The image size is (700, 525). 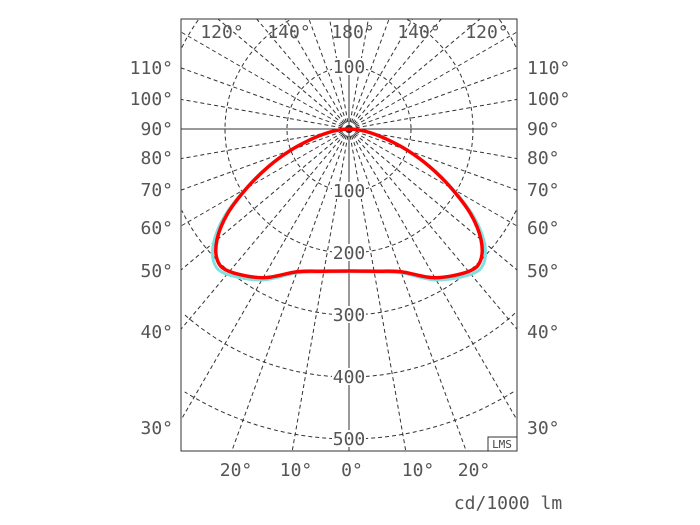 I want to click on right-angle-label: 40°, so click(x=543, y=332).